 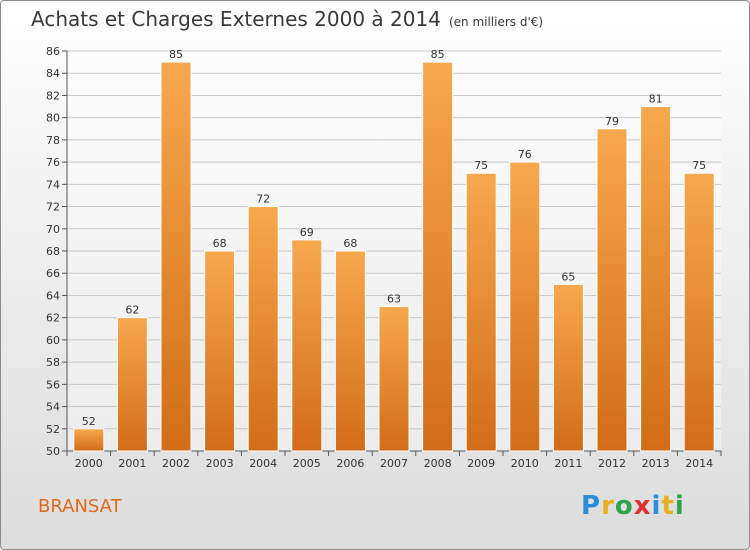 I want to click on y-tick-label: 82, so click(x=53, y=95).